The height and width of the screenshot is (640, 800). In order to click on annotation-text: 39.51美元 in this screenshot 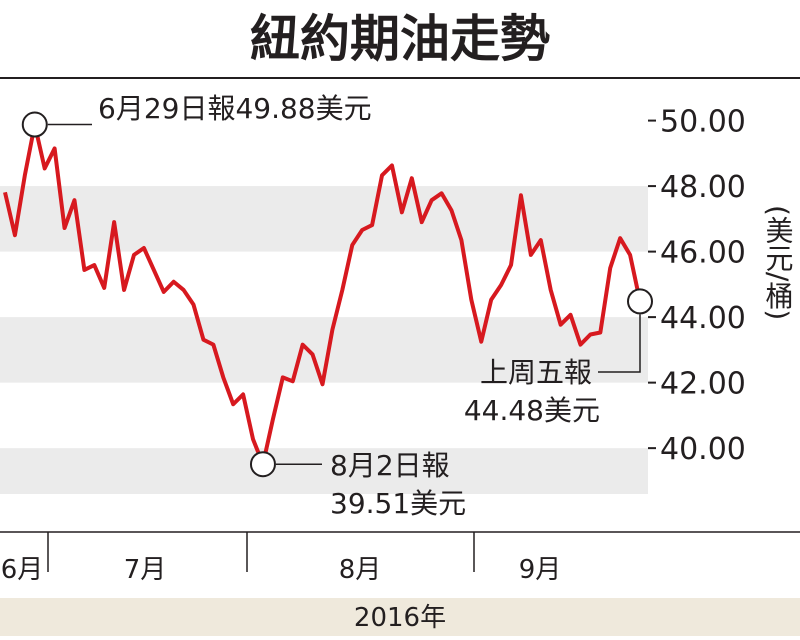, I will do `click(398, 503)`.